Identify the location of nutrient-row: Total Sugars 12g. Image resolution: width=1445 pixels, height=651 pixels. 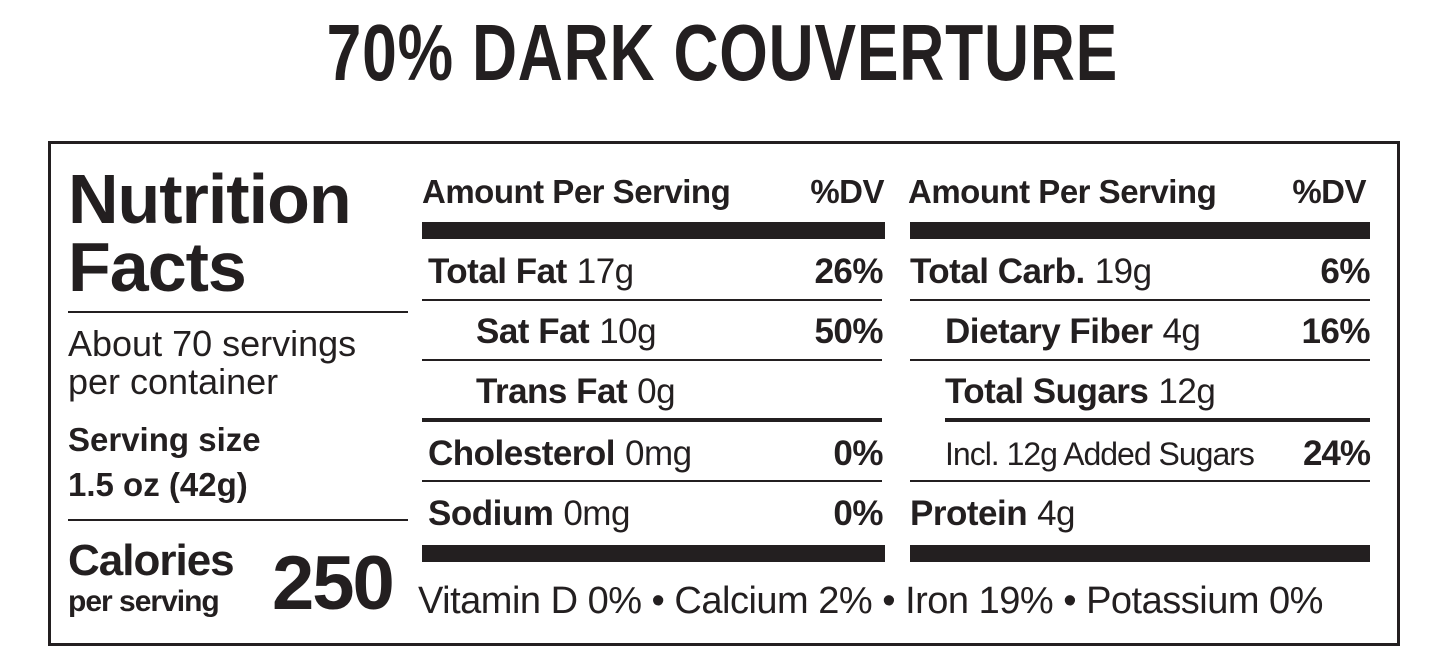
(1157, 392).